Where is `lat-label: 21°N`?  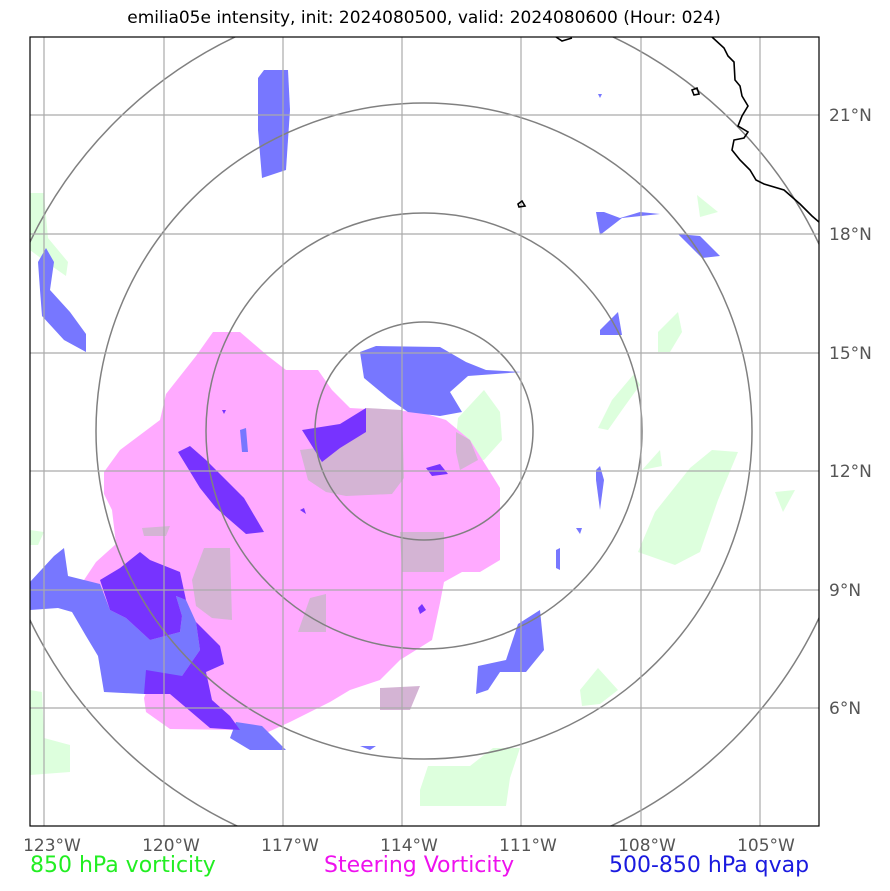 lat-label: 21°N is located at coordinates (850, 116).